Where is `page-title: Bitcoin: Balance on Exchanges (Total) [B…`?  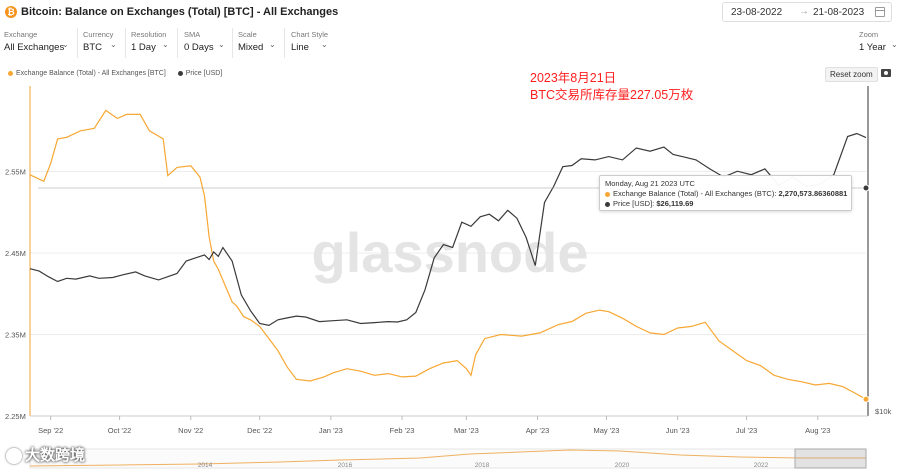
page-title: Bitcoin: Balance on Exchanges (Total) [B… is located at coordinates (180, 12).